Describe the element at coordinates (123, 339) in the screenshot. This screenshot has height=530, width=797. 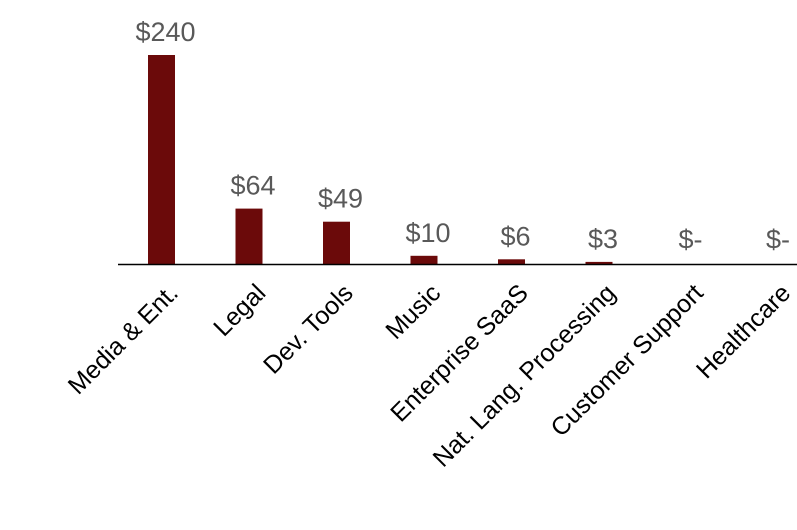
I see `x-tick-label-1: Media & Ent.` at that location.